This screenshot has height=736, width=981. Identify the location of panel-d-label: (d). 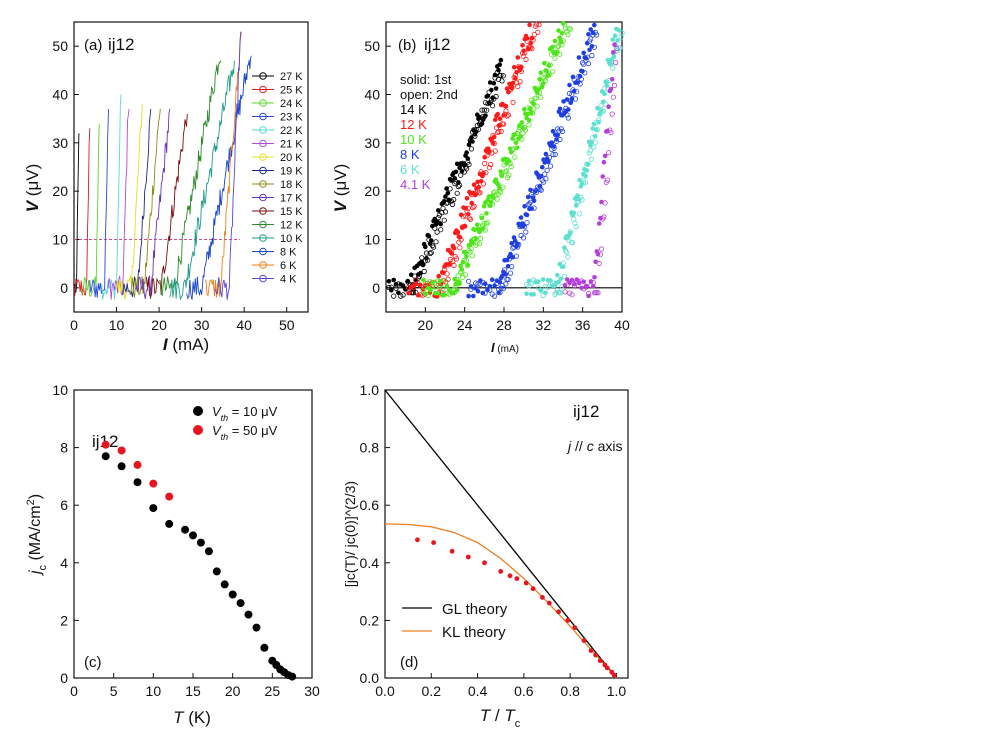
(409, 662).